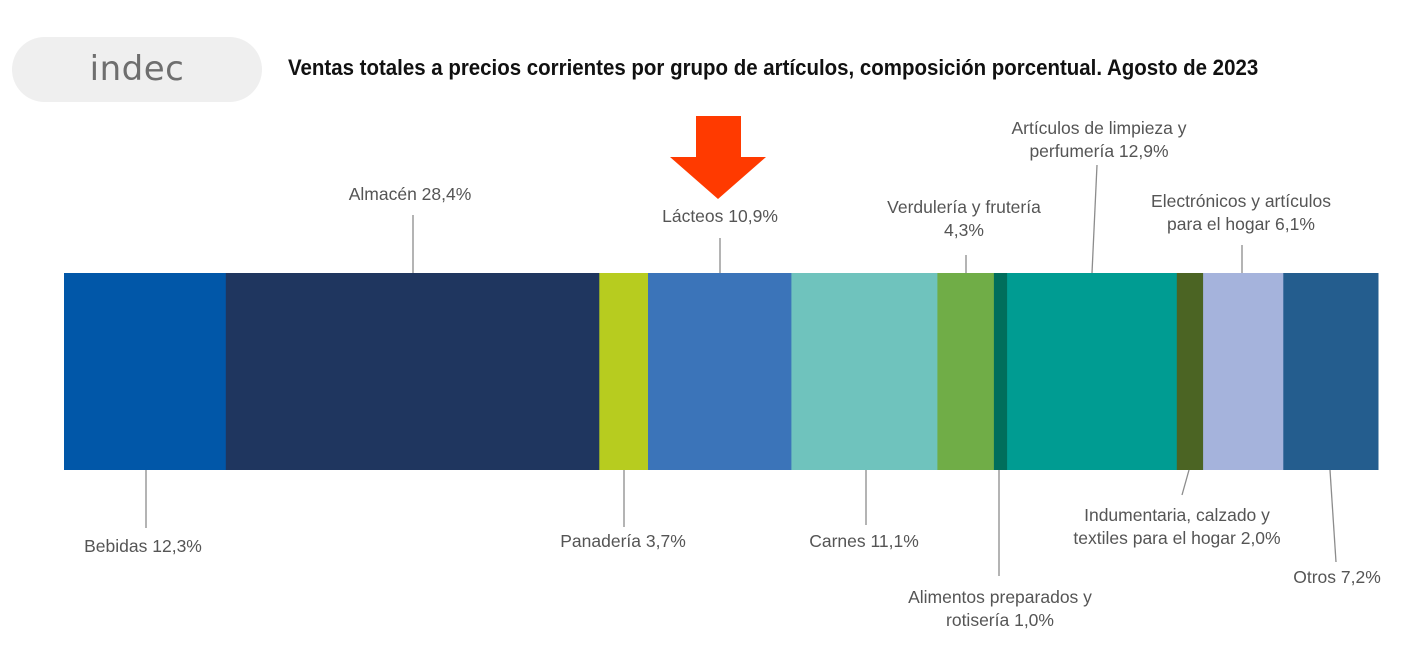 The image size is (1427, 652). I want to click on segment-label-line: perfumería 12,9%, so click(1099, 151).